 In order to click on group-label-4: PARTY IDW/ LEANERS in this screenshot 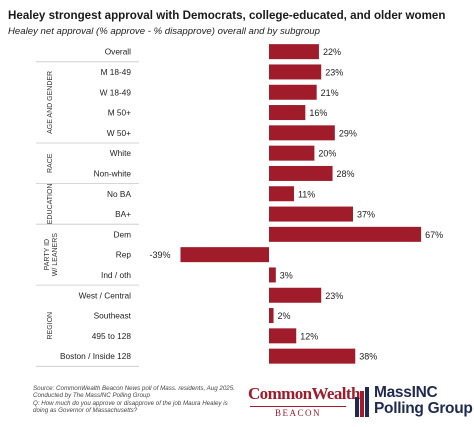, I will do `click(51, 255)`.